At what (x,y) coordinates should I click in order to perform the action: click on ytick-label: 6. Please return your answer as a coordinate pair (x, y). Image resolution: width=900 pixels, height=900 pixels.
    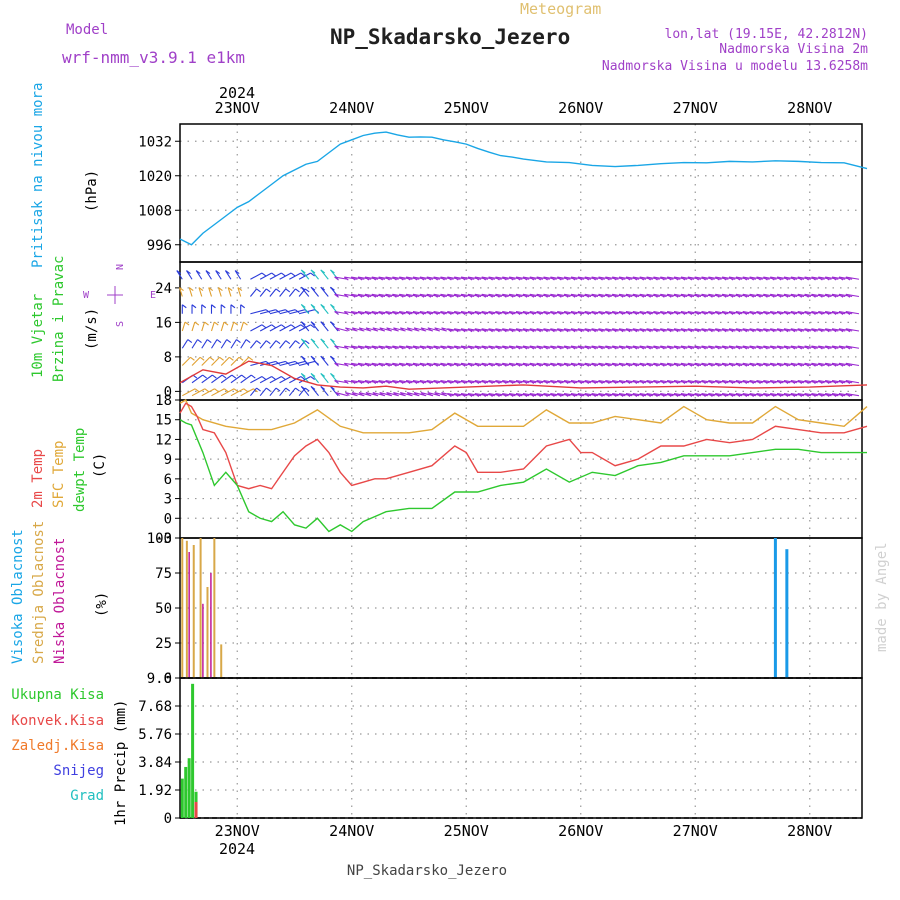
    Looking at the image, I should click on (168, 480).